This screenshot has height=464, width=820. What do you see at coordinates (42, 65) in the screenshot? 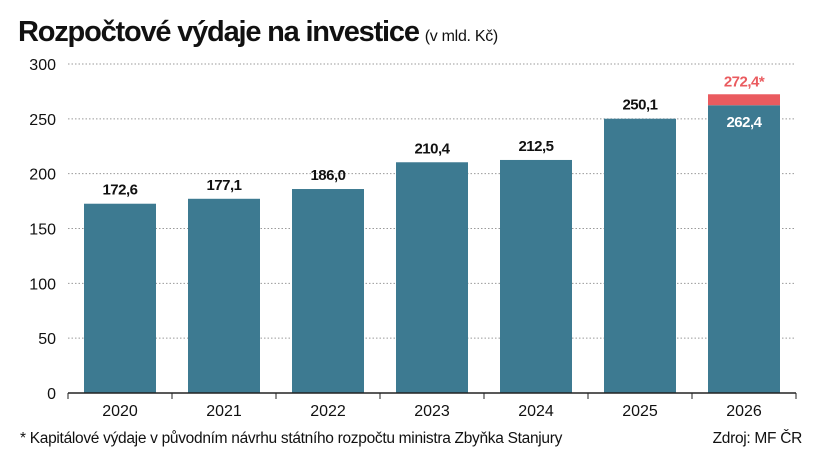
I see `y-tick-label: 300` at bounding box center [42, 65].